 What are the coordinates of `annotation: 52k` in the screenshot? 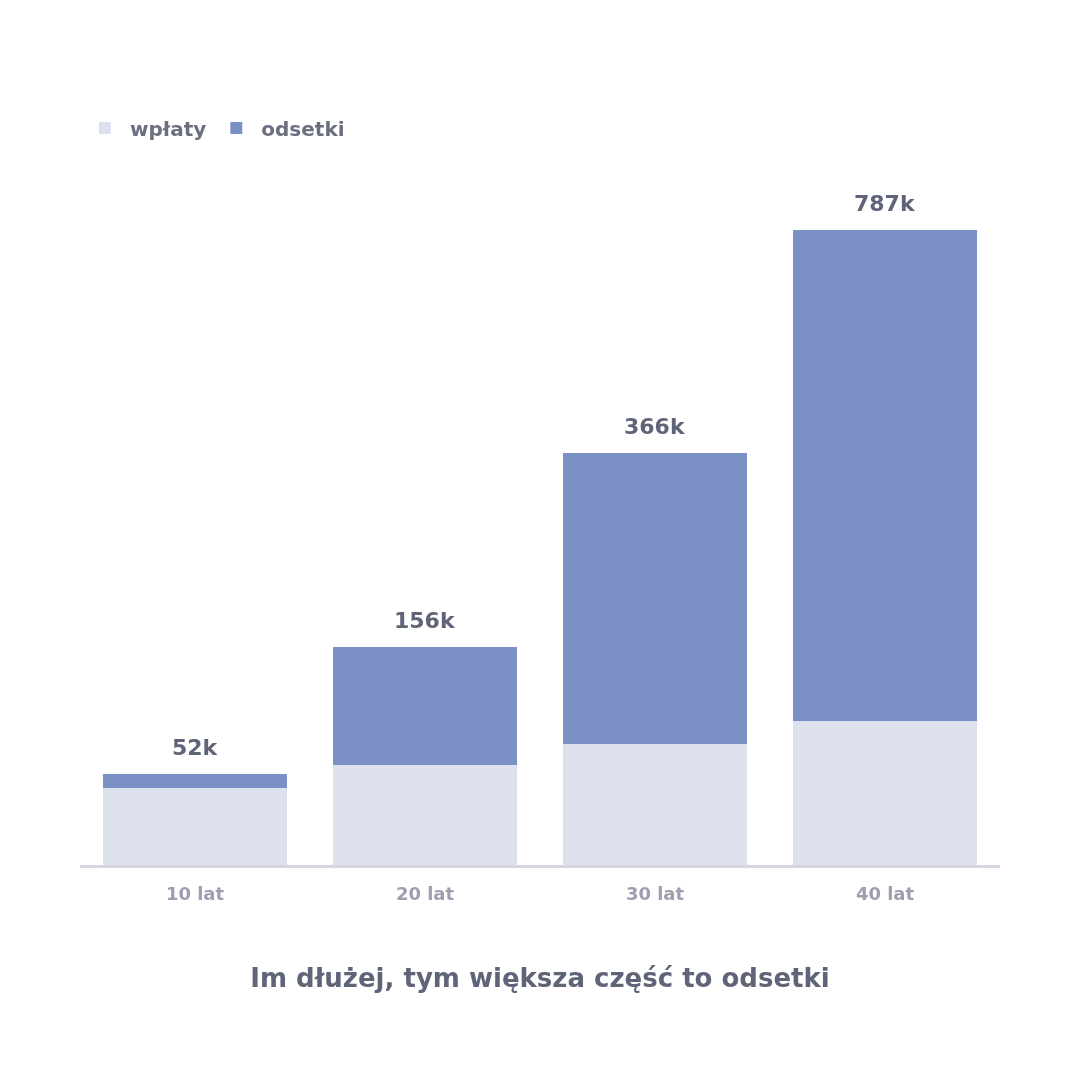 It's located at (195, 747).